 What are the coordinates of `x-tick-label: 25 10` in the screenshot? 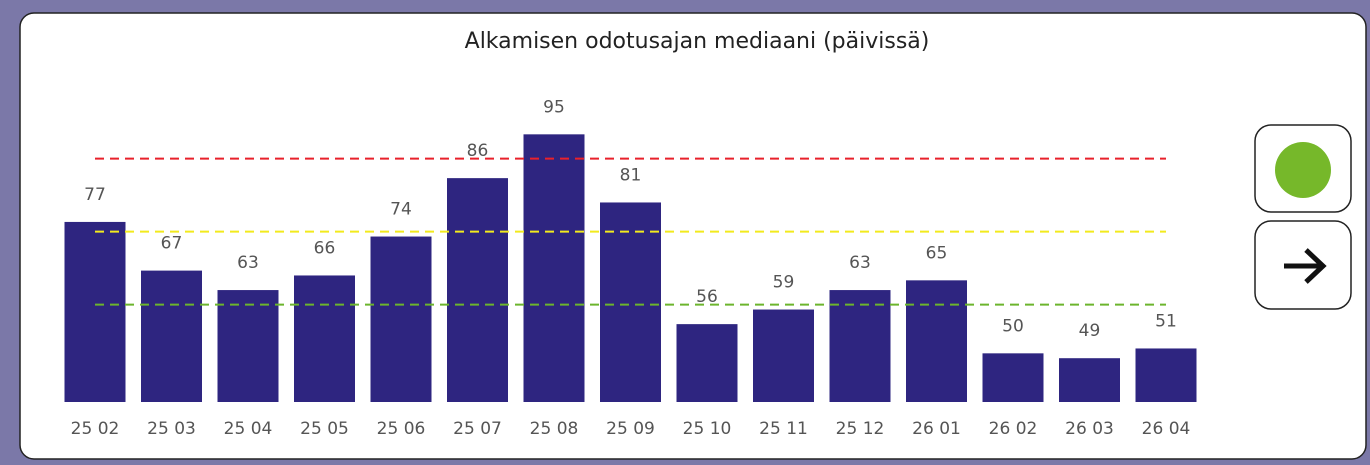 It's located at (707, 429).